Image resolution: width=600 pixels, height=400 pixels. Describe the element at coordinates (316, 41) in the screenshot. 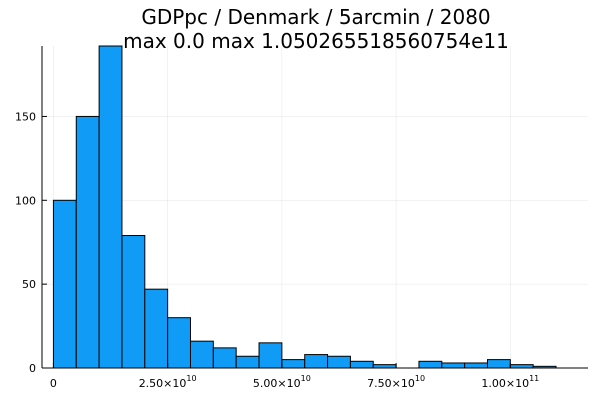

I see `chart-subtitle: max 0.0 max 1.050265518560754e11` at that location.